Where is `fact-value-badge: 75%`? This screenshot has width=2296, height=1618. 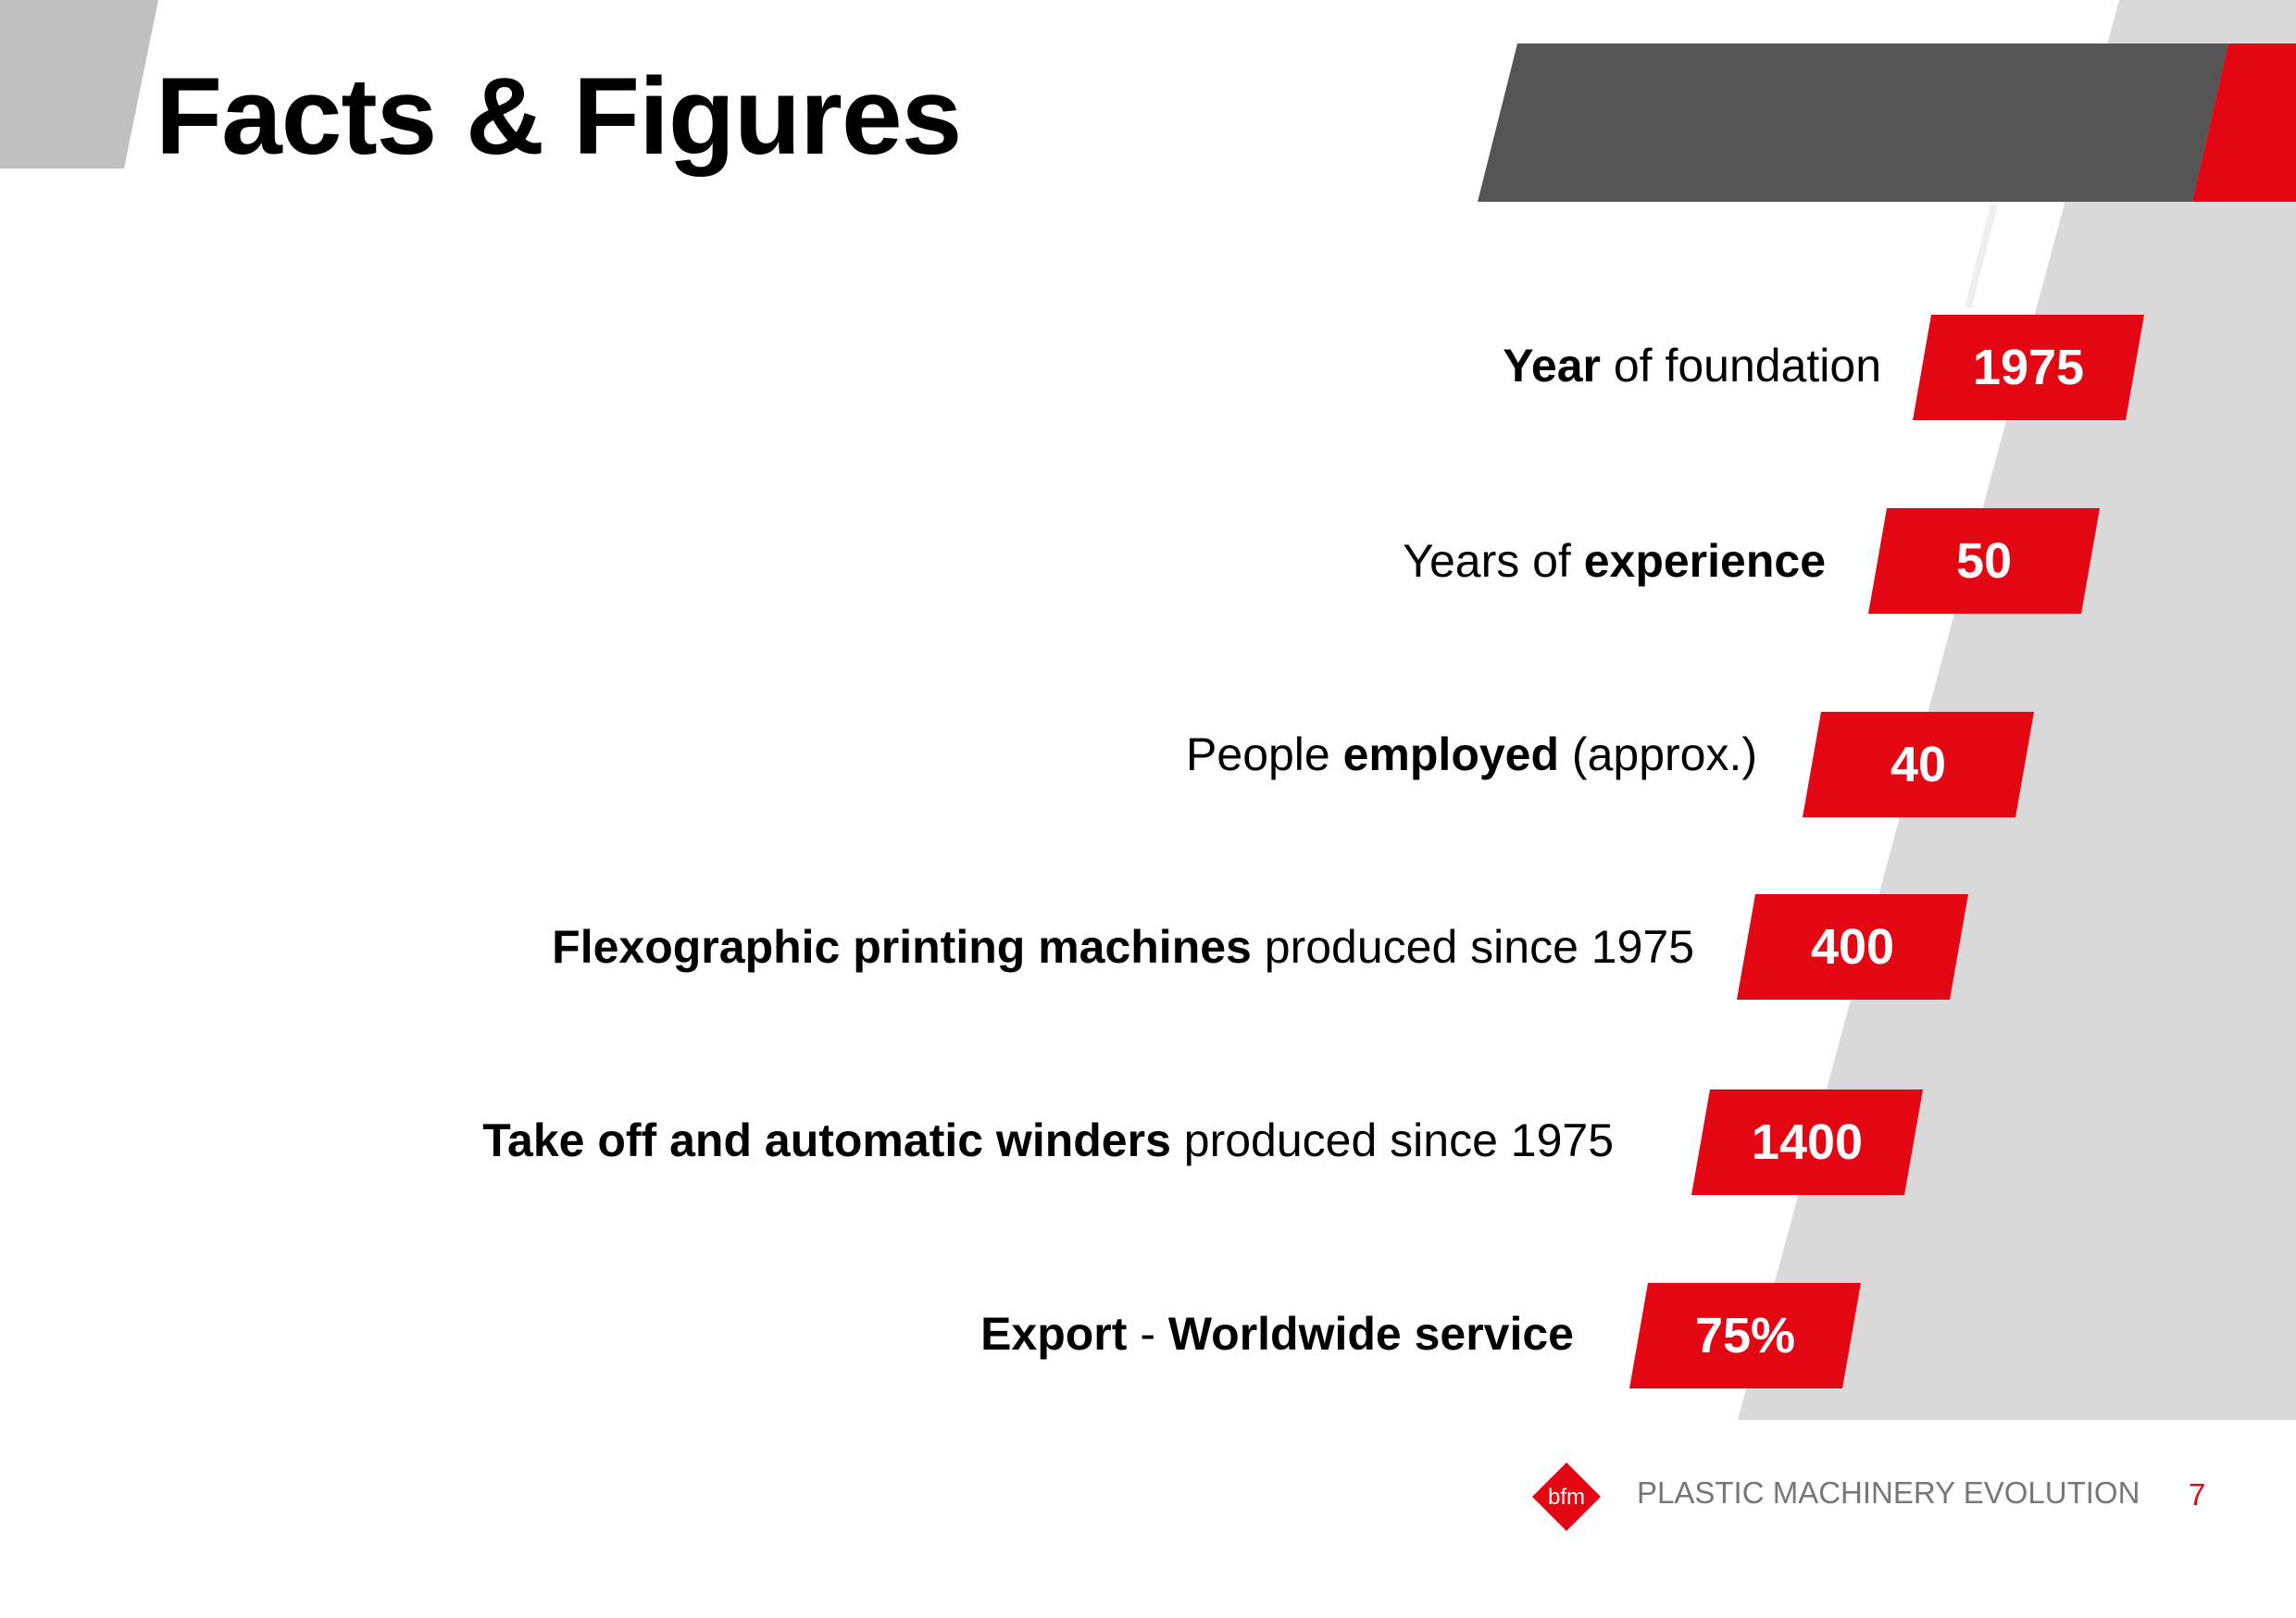
fact-value-badge: 75% is located at coordinates (1745, 1335).